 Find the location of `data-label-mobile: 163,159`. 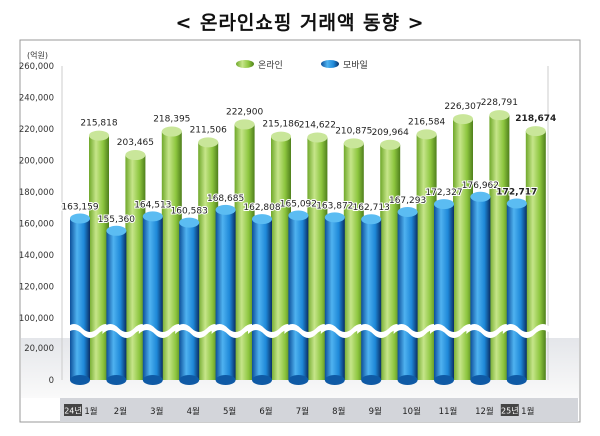

data-label-mobile: 163,159 is located at coordinates (79, 208).